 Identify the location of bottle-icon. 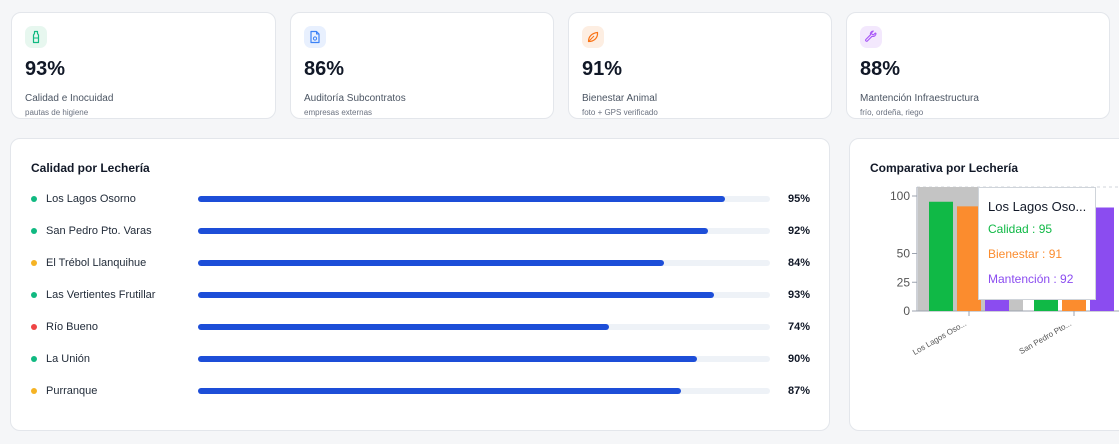
(36, 37).